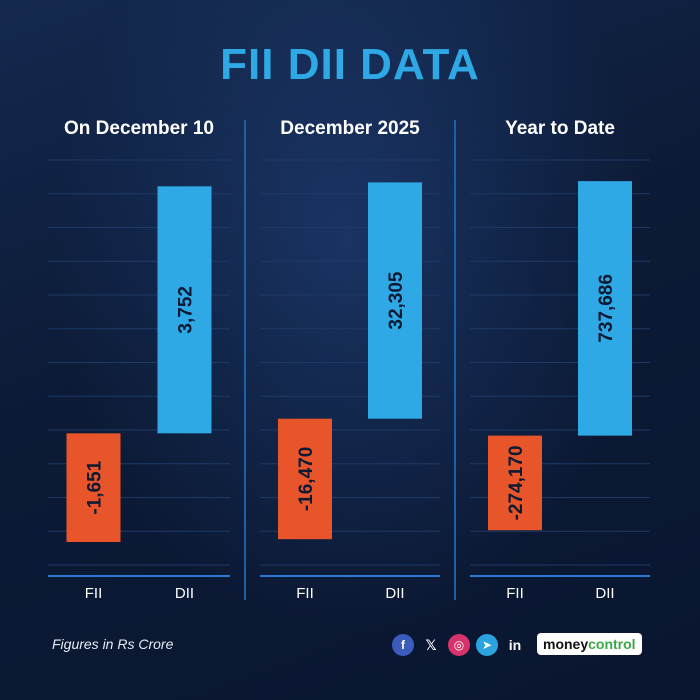 This screenshot has height=700, width=700. I want to click on instagram-icon: ◎, so click(459, 645).